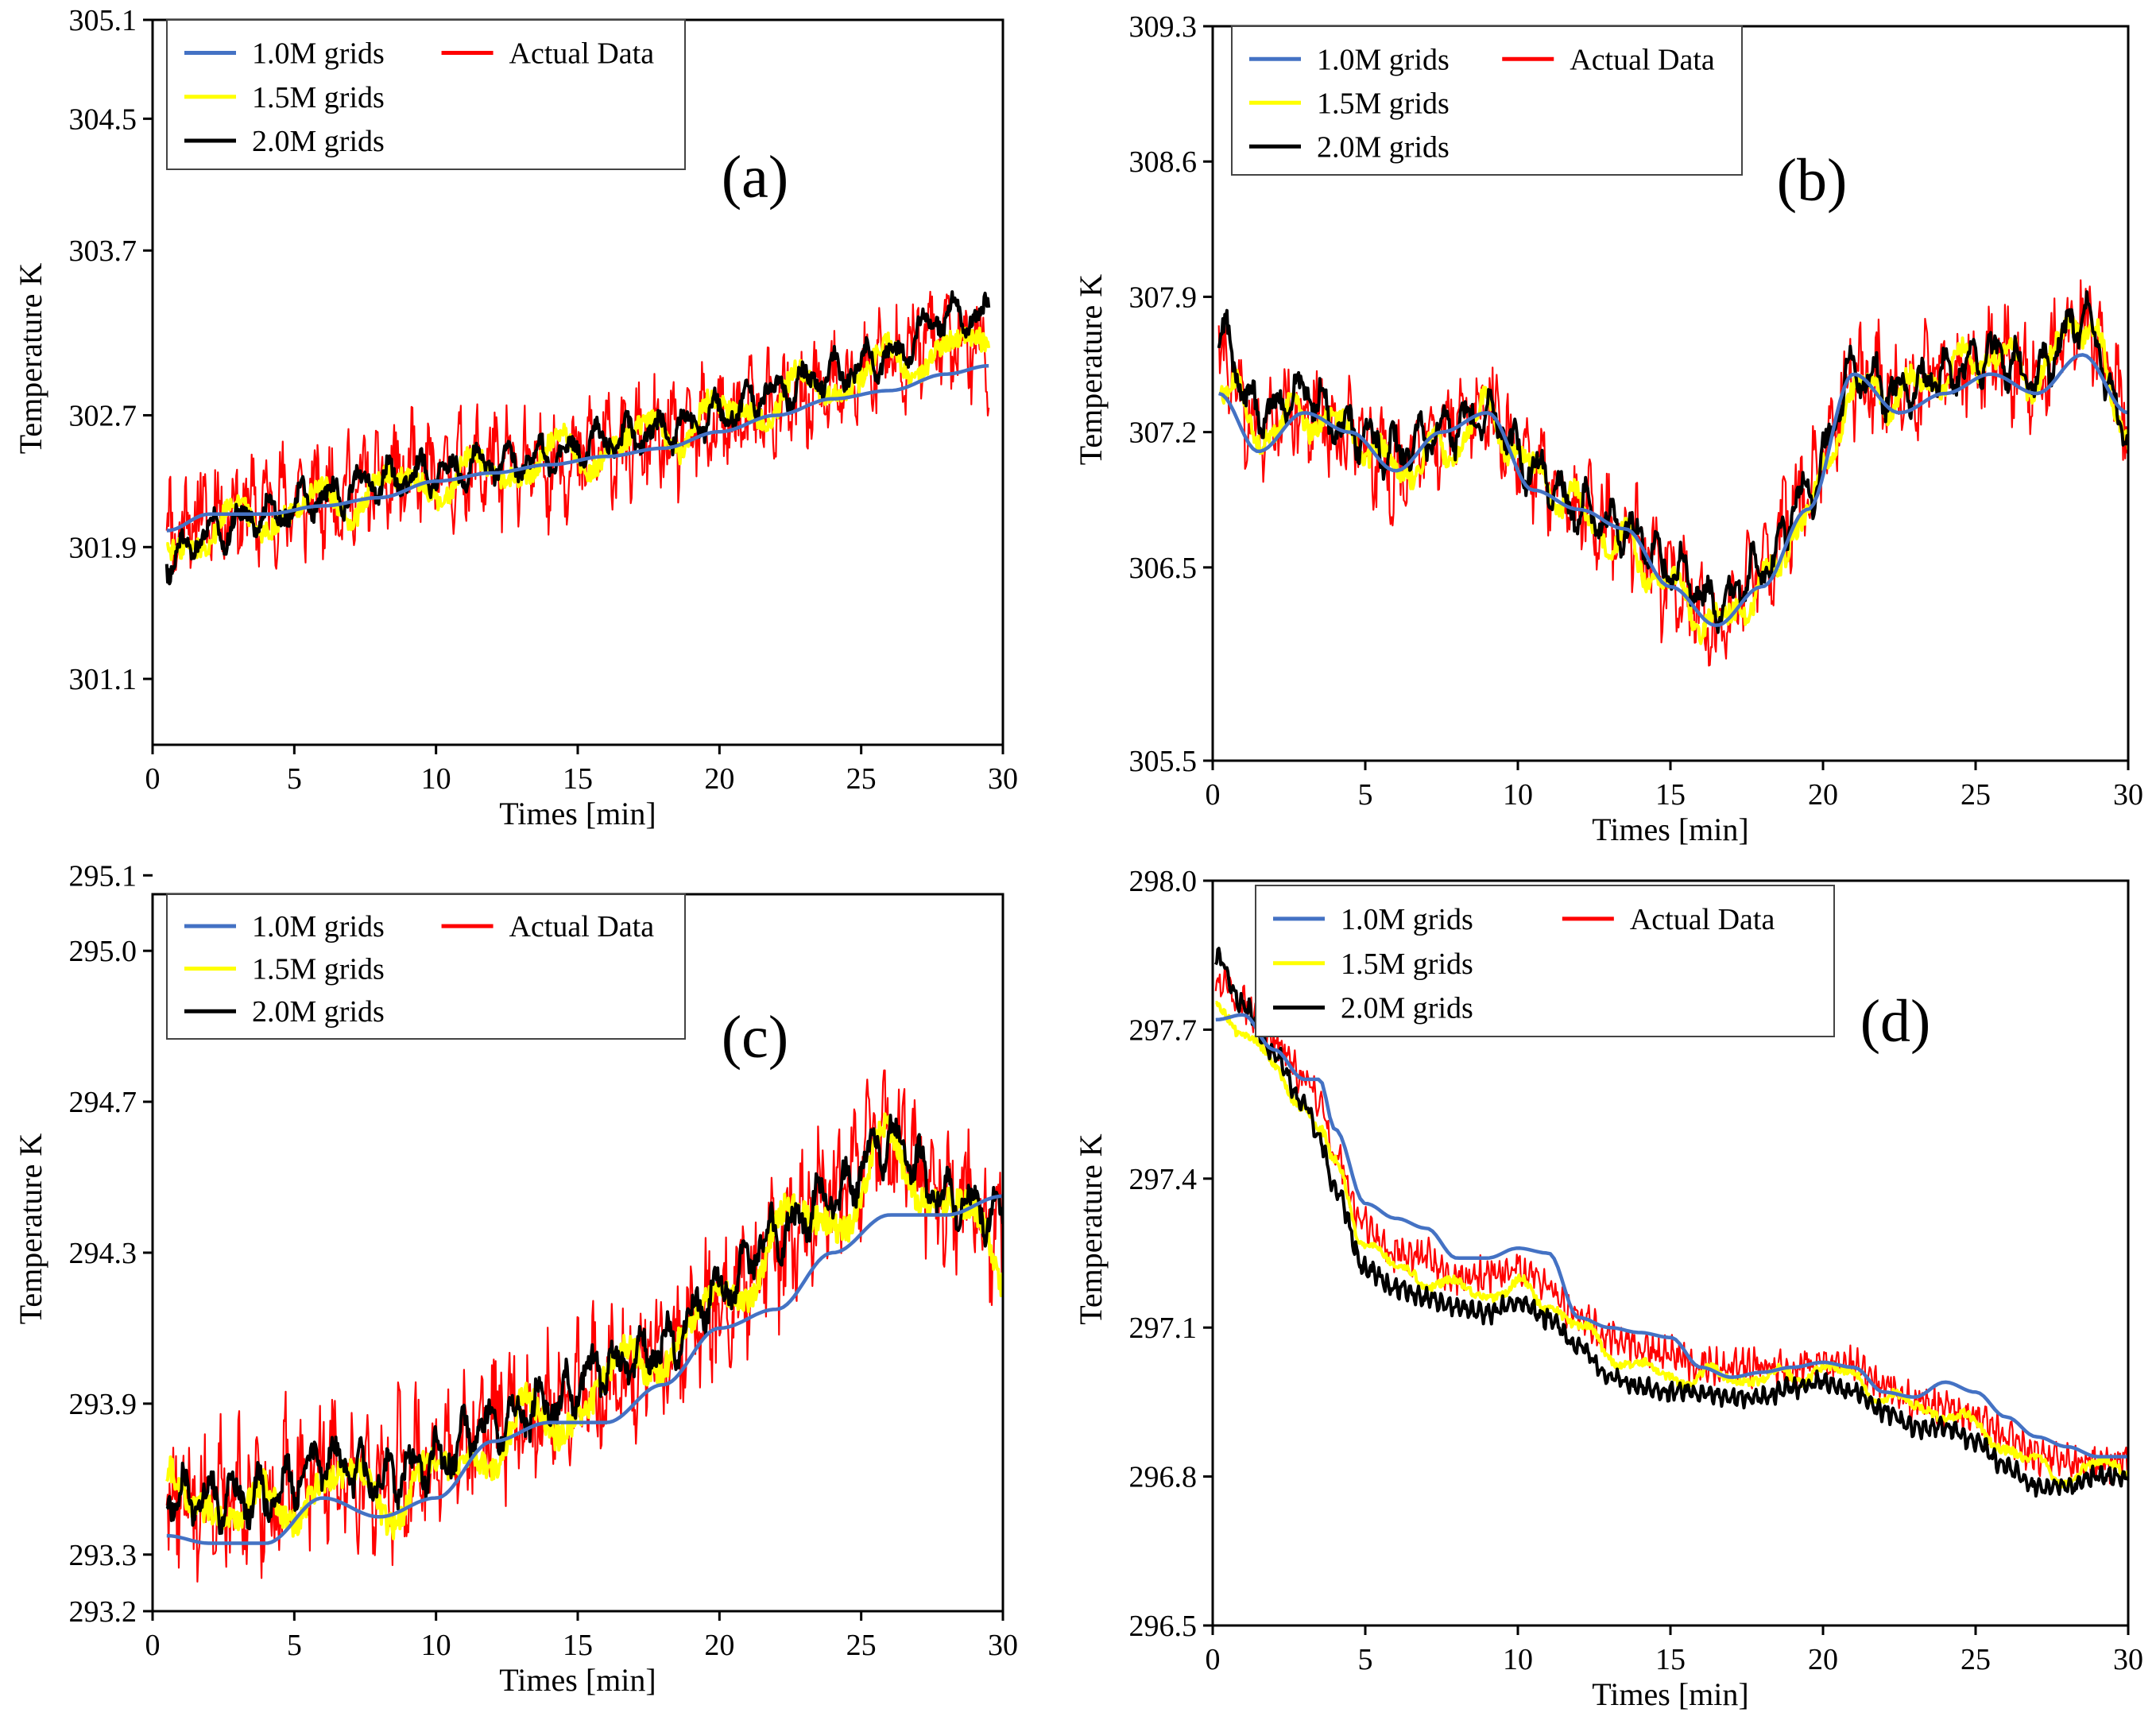 This screenshot has width=2156, height=1732. Describe the element at coordinates (1163, 27) in the screenshot. I see `y-tick-label: 309.3` at that location.